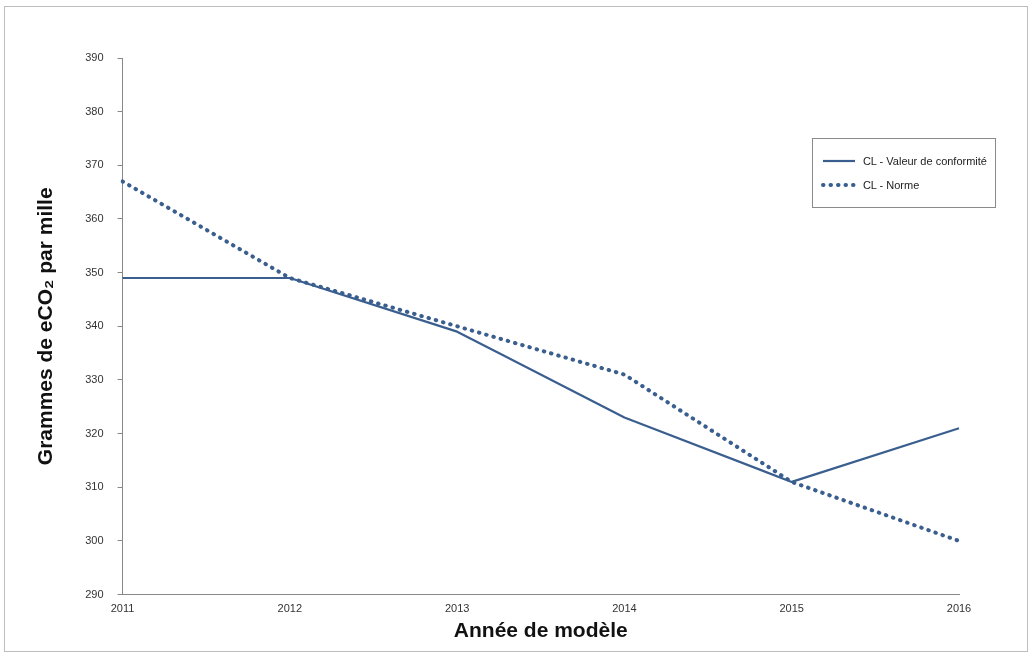  Describe the element at coordinates (94, 57) in the screenshot. I see `y-tick-label: 390` at that location.